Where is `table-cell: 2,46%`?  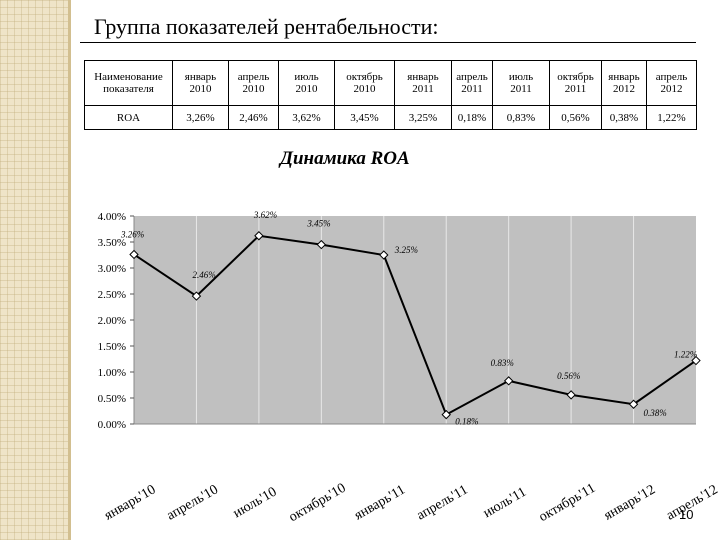 table-cell: 2,46% is located at coordinates (253, 117).